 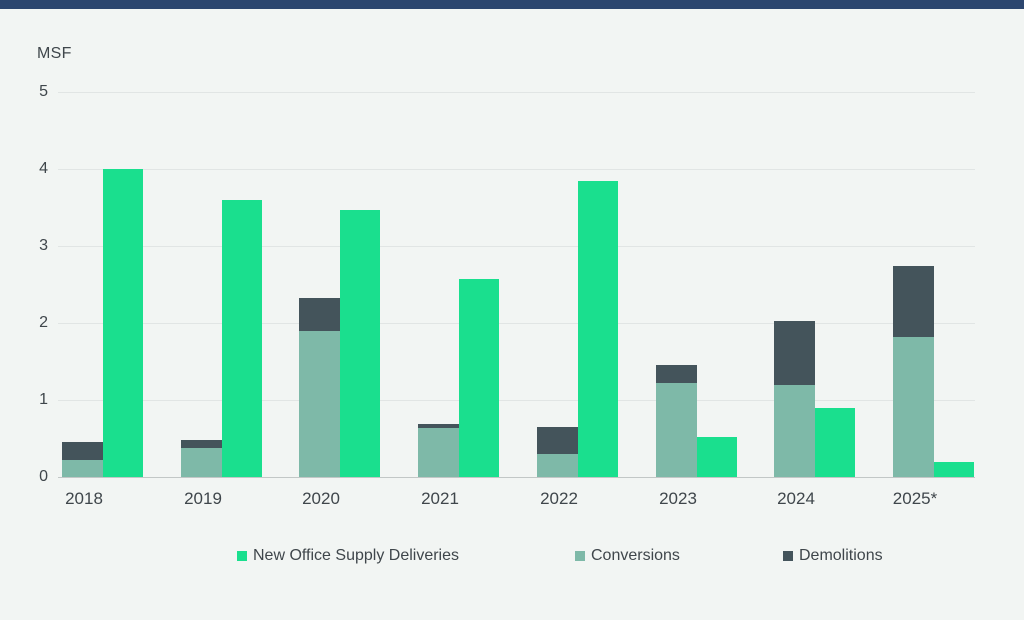 What do you see at coordinates (512, 4) in the screenshot?
I see `top-accent-bar` at bounding box center [512, 4].